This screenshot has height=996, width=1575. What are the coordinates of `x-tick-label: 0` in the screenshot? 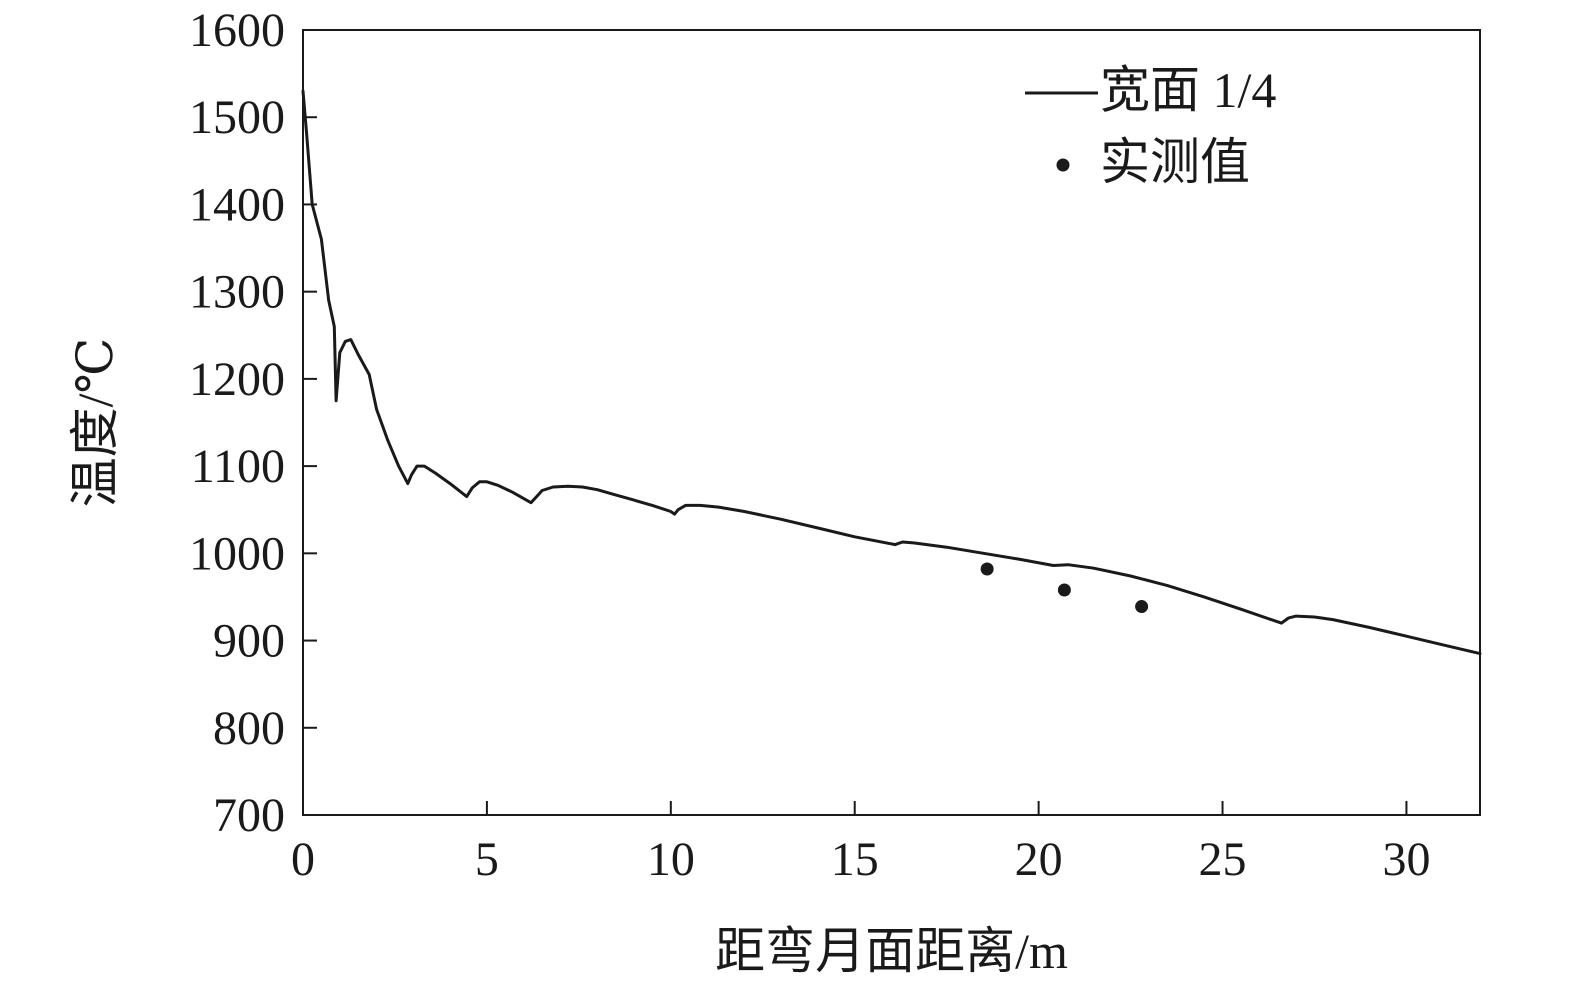 It's located at (303, 859).